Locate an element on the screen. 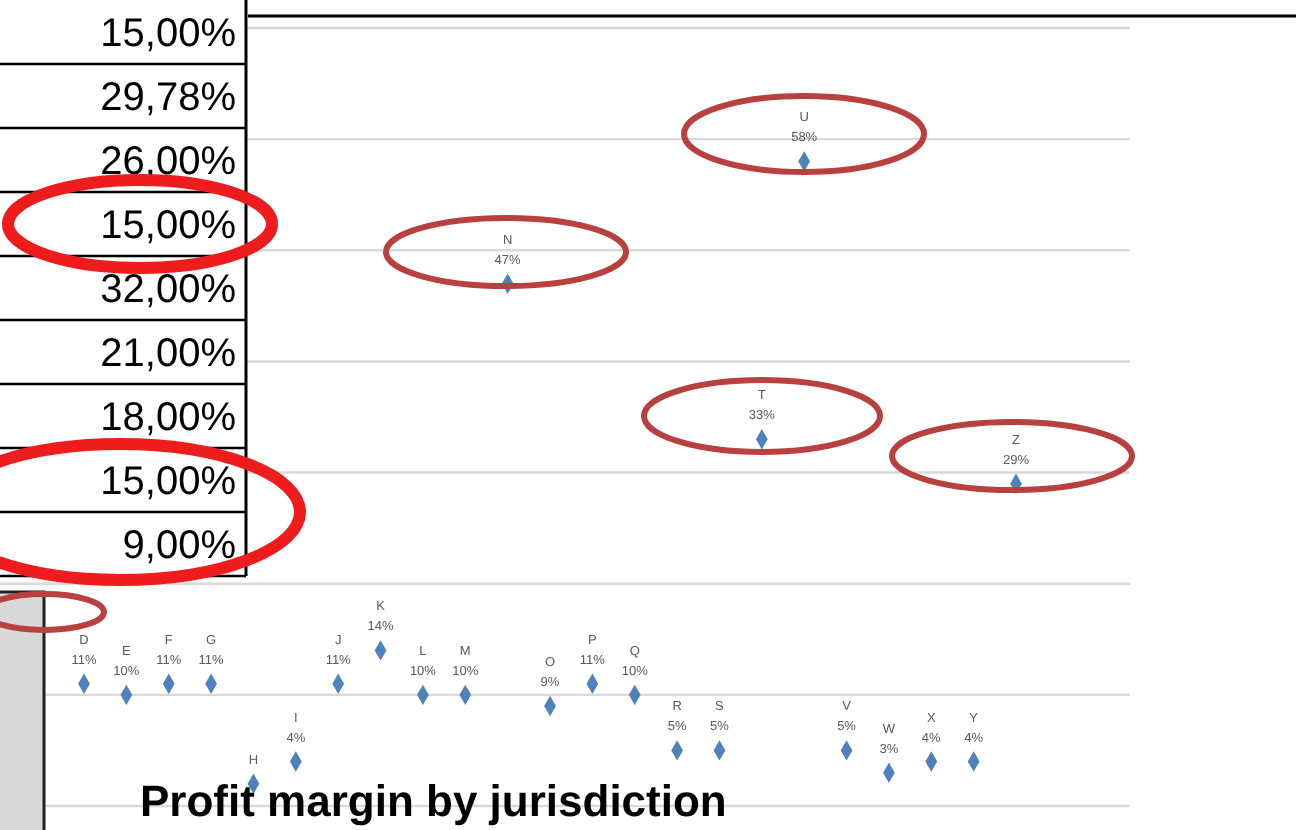 The height and width of the screenshot is (830, 1296). annotation: 29,78% is located at coordinates (168, 98).